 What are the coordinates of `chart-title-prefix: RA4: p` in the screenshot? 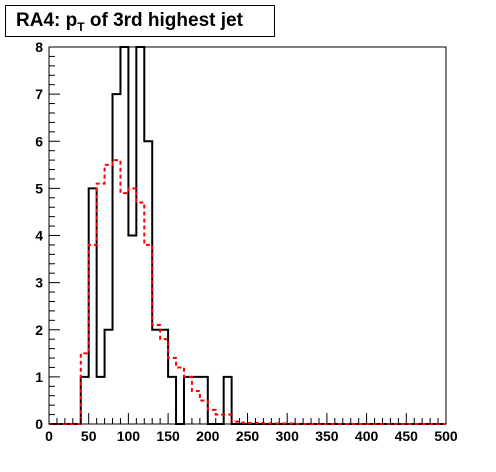 It's located at (47, 20).